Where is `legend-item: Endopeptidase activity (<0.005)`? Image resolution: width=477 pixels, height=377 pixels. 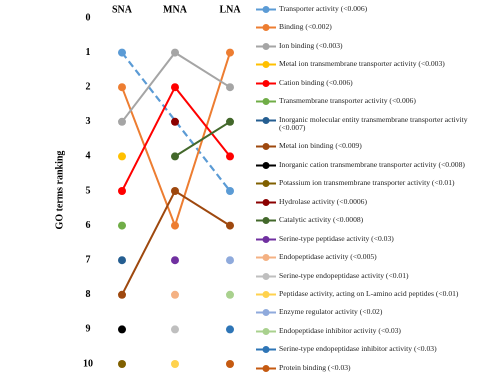
legend-item: Endopeptidase activity (<0.005) is located at coordinates (364, 257).